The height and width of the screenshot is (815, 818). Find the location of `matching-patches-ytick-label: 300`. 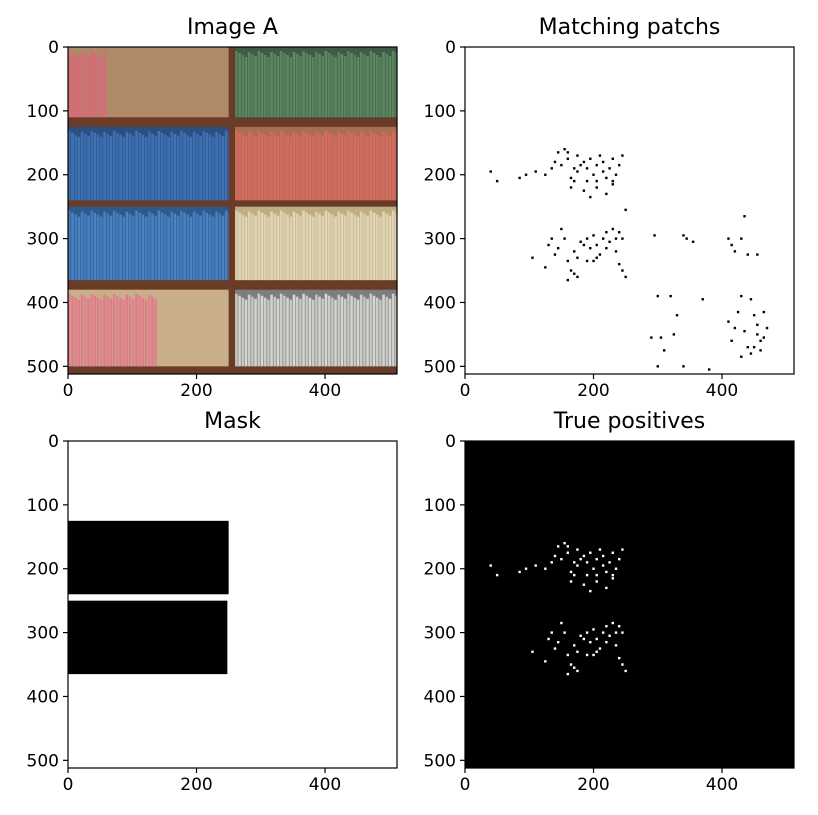

matching-patches-ytick-label: 300 is located at coordinates (440, 240).